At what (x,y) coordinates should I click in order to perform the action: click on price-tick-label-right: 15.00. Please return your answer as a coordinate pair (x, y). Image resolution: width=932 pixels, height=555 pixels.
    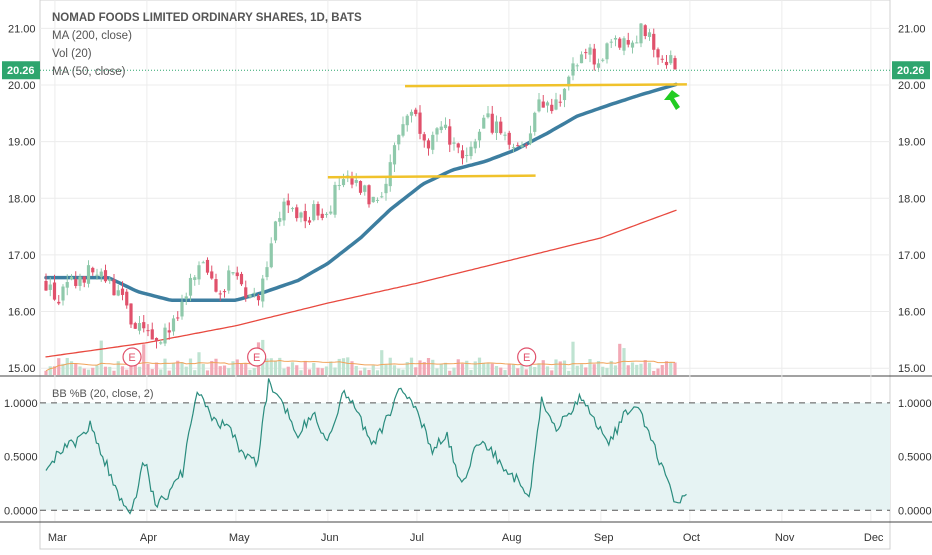
    Looking at the image, I should click on (912, 369).